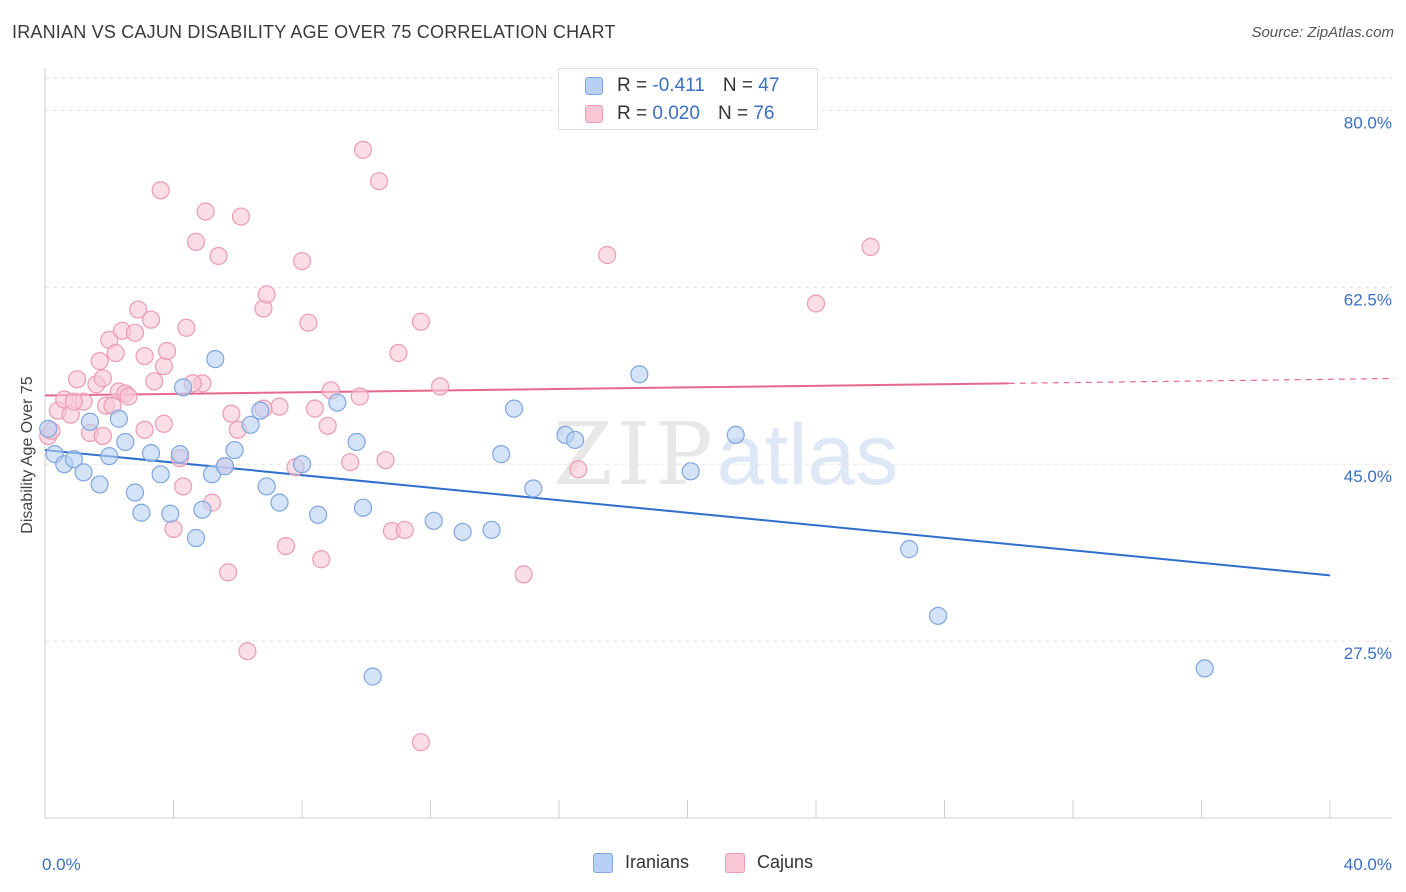  What do you see at coordinates (785, 862) in the screenshot?
I see `legend-cajuns-label: Cajuns` at bounding box center [785, 862].